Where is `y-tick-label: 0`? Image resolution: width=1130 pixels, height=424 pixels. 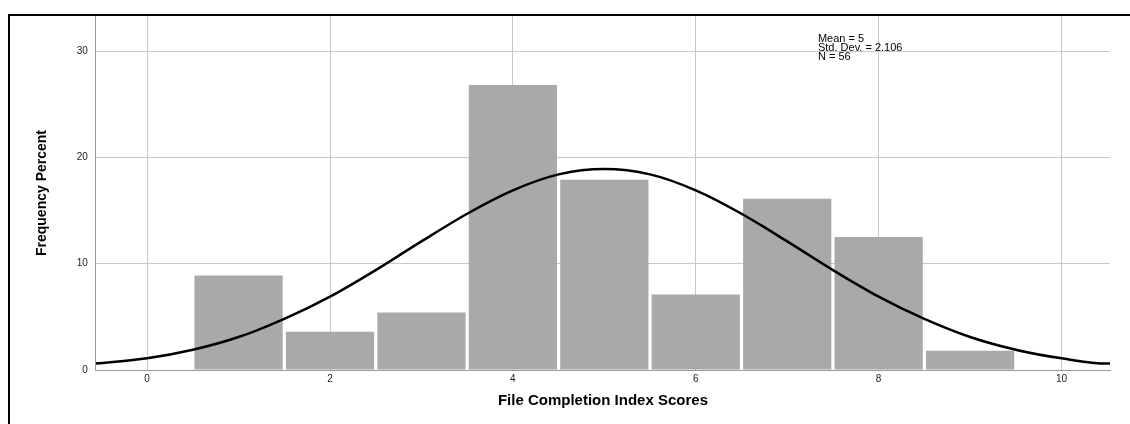 y-tick-label: 0 is located at coordinates (85, 369).